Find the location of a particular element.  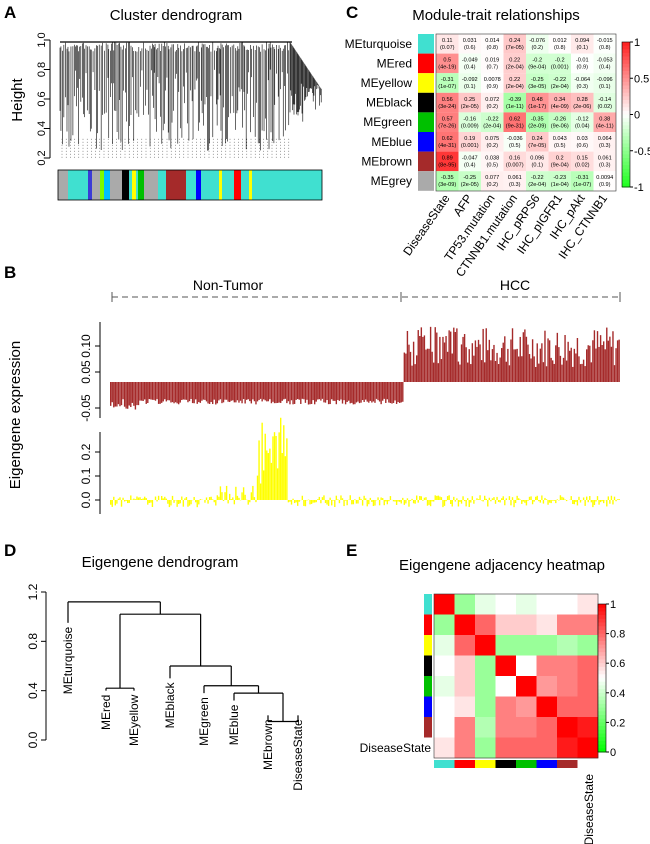

module-trait-value: -0.31 is located at coordinates (582, 178).